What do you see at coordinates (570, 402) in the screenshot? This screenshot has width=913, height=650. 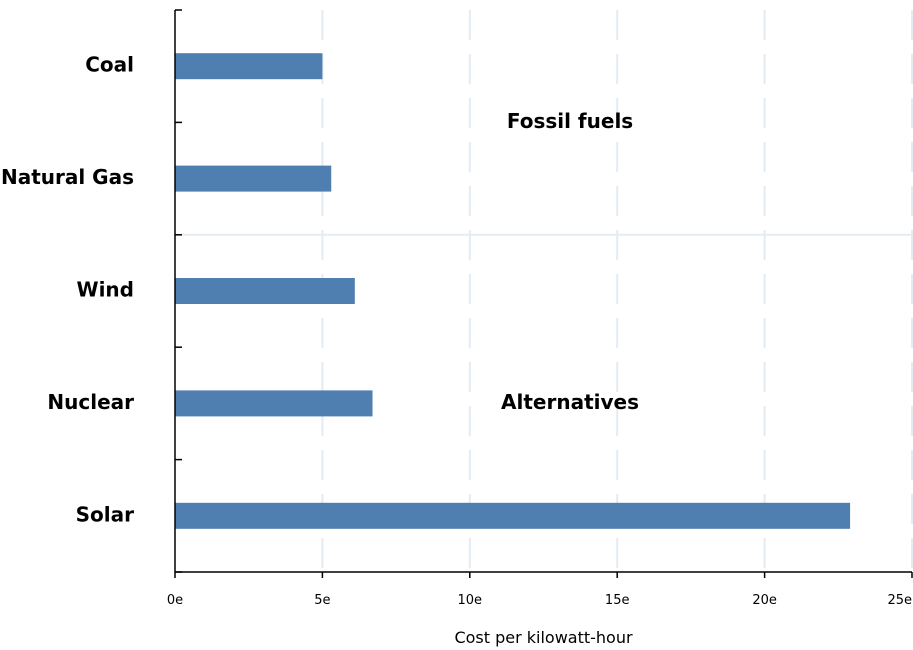 I see `group-label-alternatives: Alternatives` at bounding box center [570, 402].